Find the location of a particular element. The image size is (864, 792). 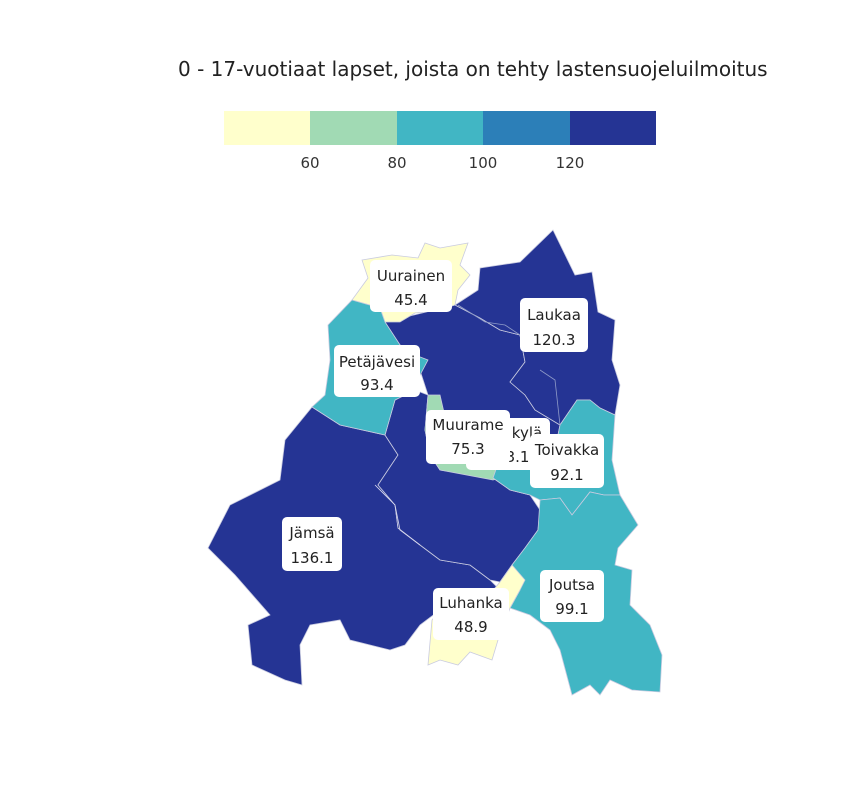

legend-tick: 60 is located at coordinates (310, 163).